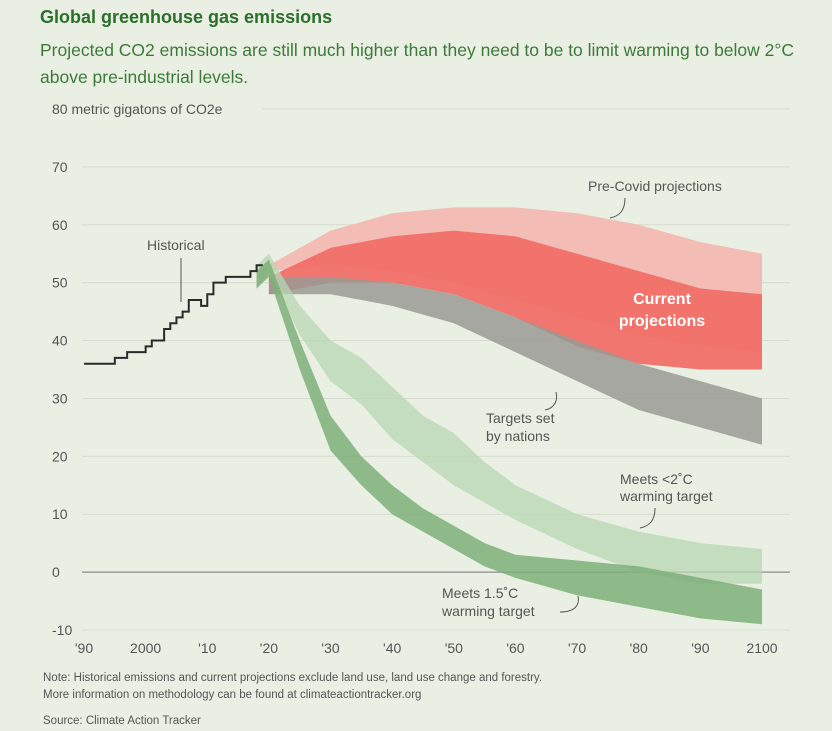 This screenshot has width=832, height=731. What do you see at coordinates (647, 518) in the screenshot?
I see `two-c-leader` at bounding box center [647, 518].